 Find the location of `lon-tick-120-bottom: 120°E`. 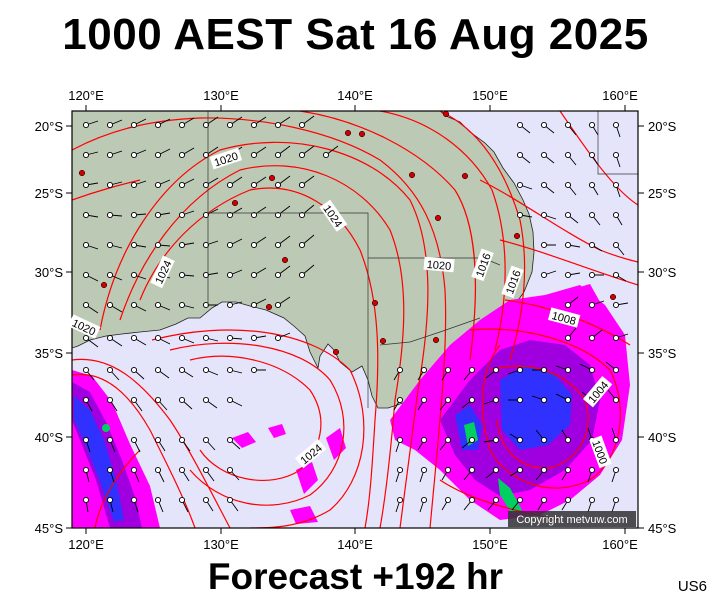

lon-tick-120-bottom: 120°E is located at coordinates (86, 544).